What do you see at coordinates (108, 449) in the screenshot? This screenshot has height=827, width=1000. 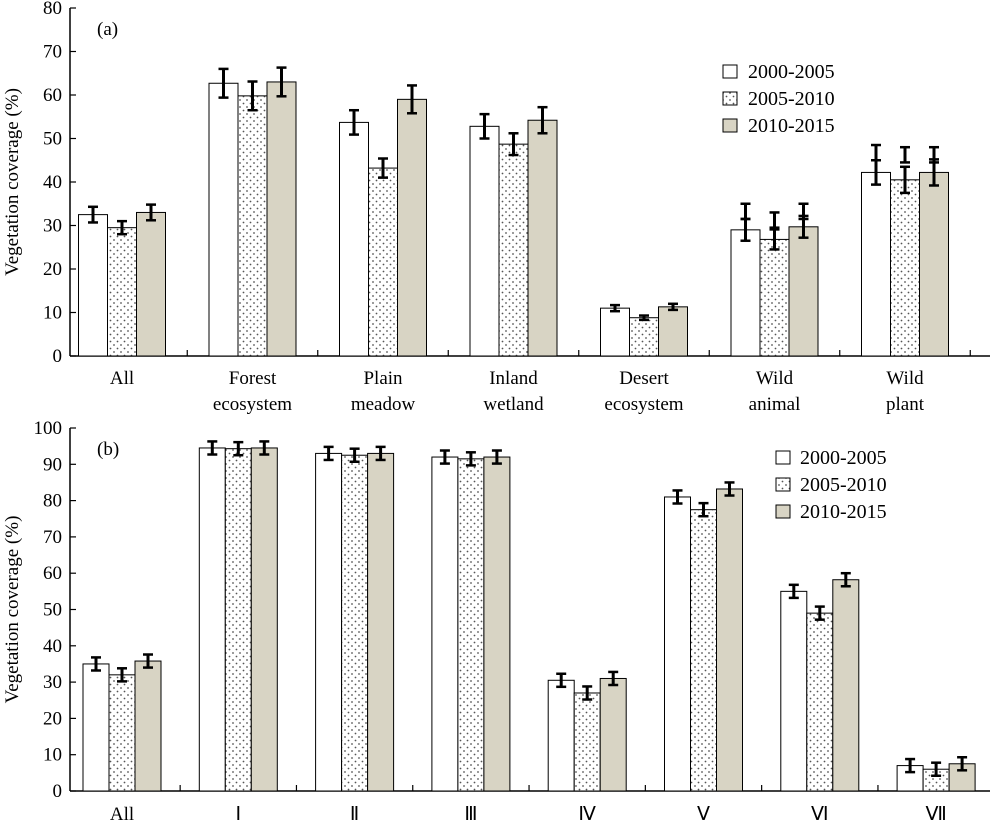 I see `panel-label: (b)` at bounding box center [108, 449].